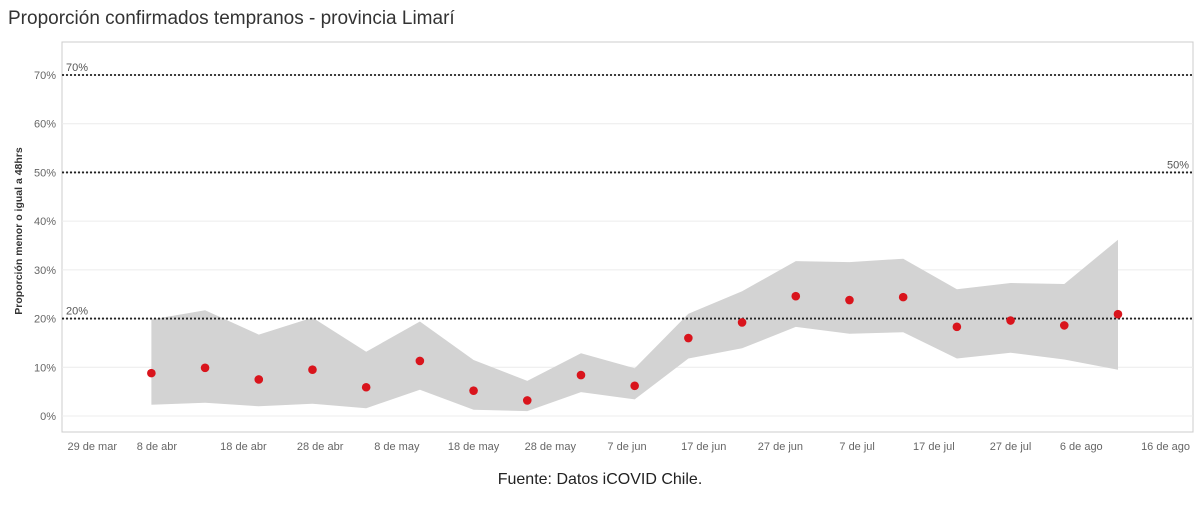 The image size is (1200, 508). Describe the element at coordinates (856, 447) in the screenshot. I see `x-tick-label-10: 7 de jul` at that location.